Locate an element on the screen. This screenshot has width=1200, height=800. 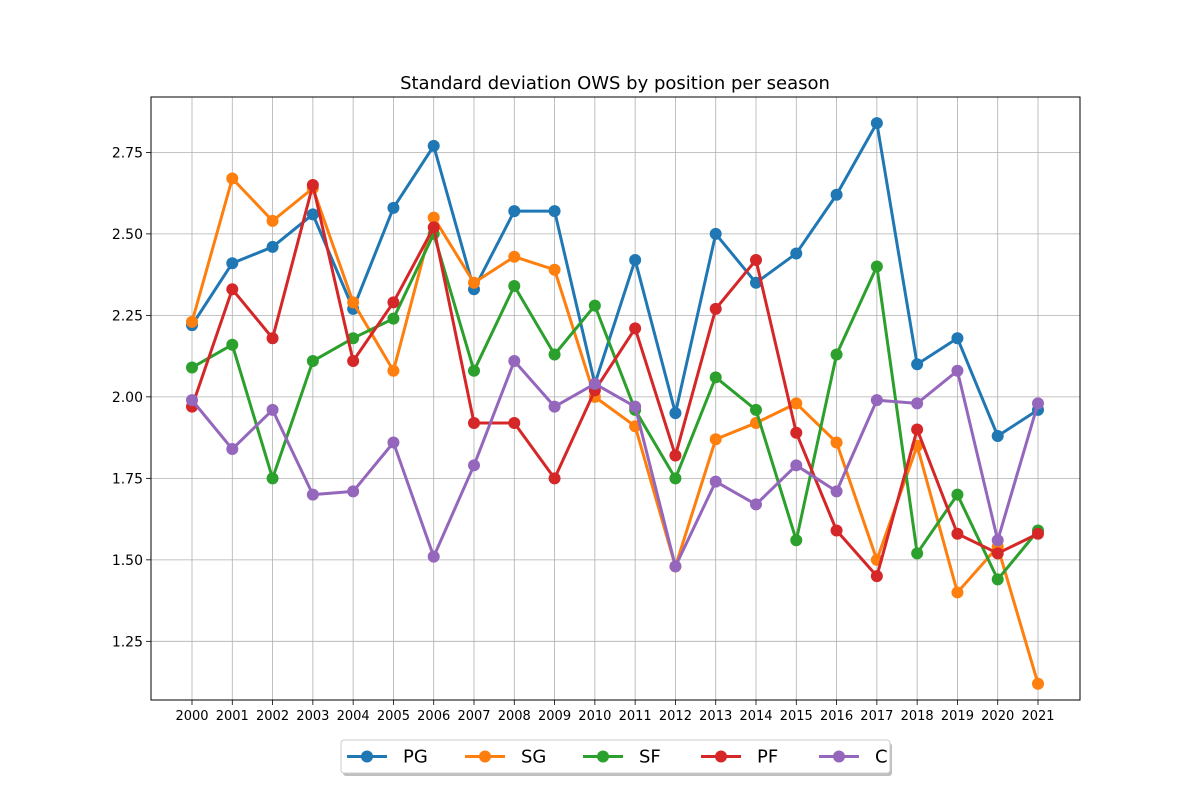
legend-item-pf: PF is located at coordinates (739, 757).